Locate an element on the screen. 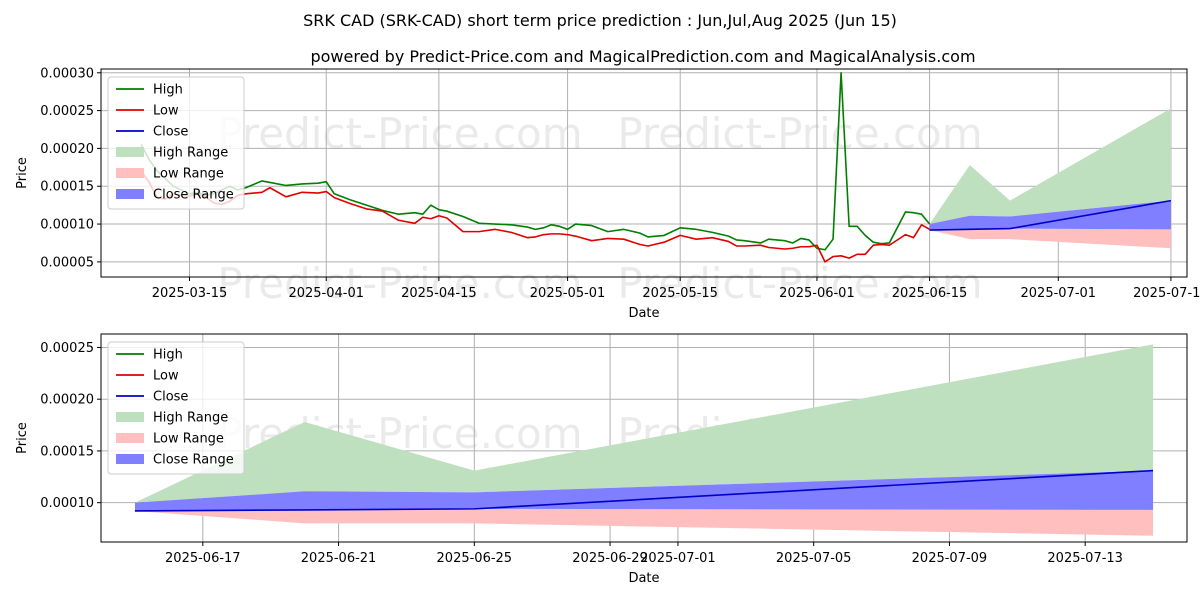  x-tick-label: 2025-06-01 is located at coordinates (817, 293).